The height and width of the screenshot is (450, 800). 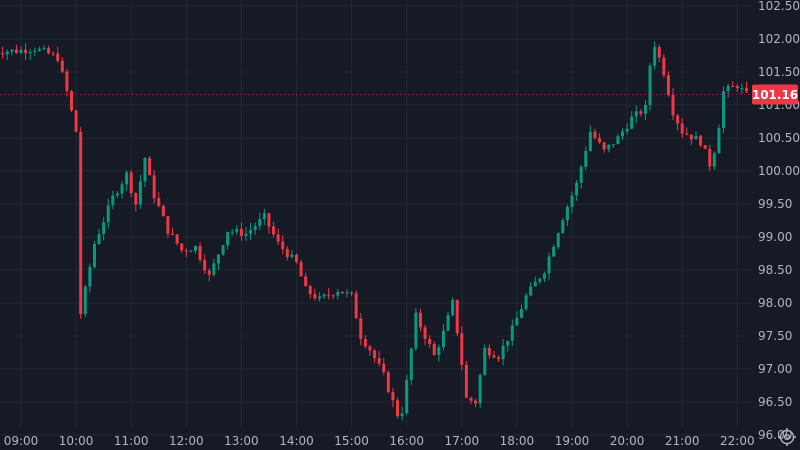 What do you see at coordinates (775, 237) in the screenshot?
I see `y-tick-label: 99.00` at bounding box center [775, 237].